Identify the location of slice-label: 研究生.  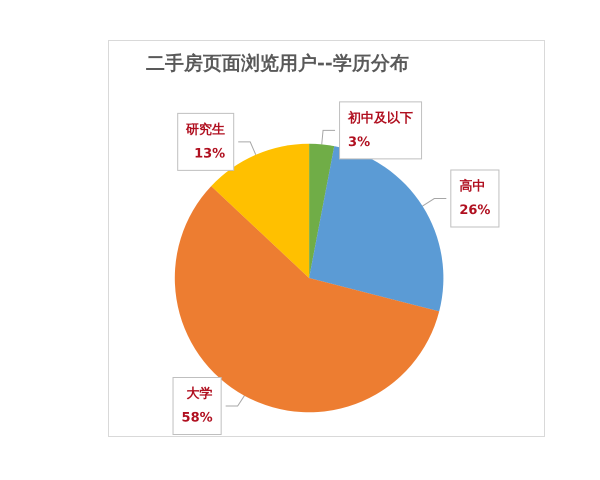
(205, 129).